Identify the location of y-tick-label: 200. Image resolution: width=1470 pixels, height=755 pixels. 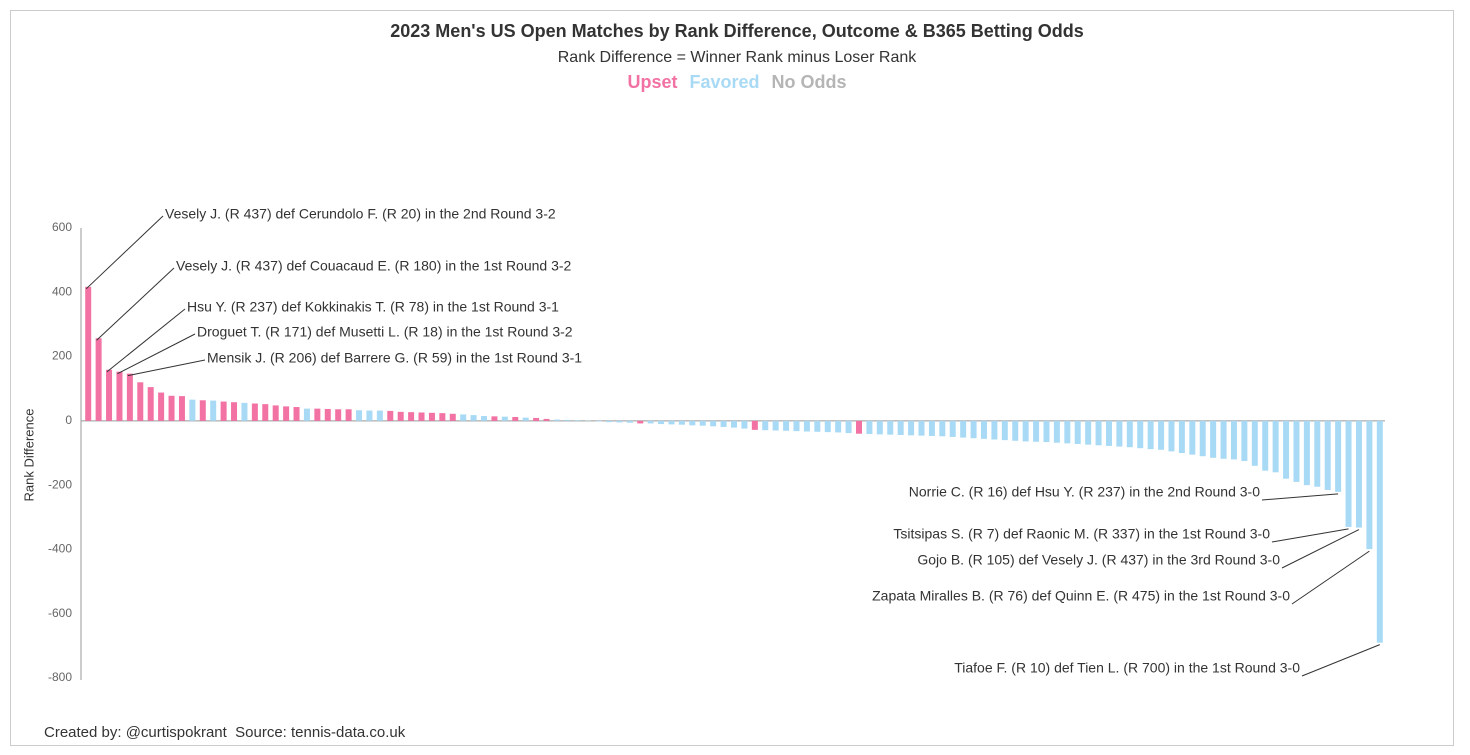
(62, 356).